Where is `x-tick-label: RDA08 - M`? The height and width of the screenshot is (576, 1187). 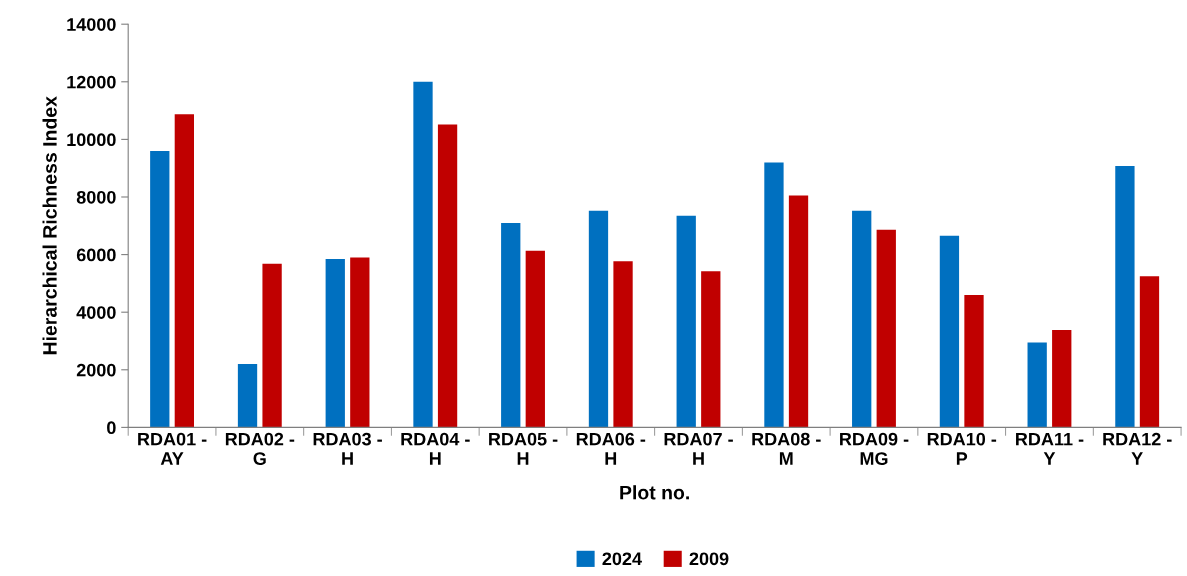 x-tick-label: RDA08 - M is located at coordinates (786, 448).